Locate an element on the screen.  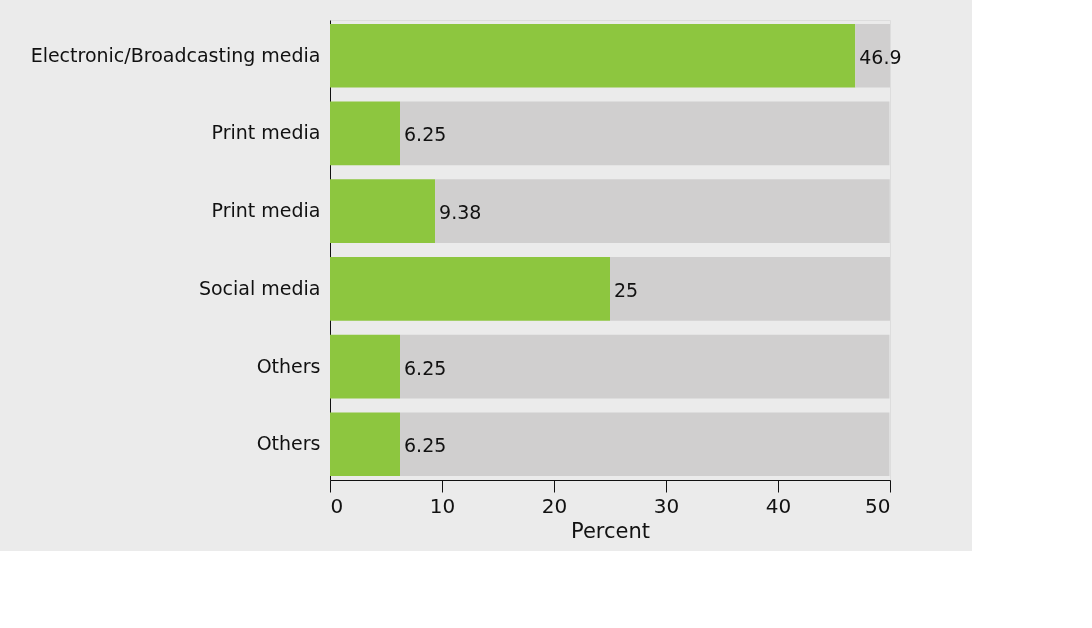
x-tick-label: 30 is located at coordinates (666, 505).